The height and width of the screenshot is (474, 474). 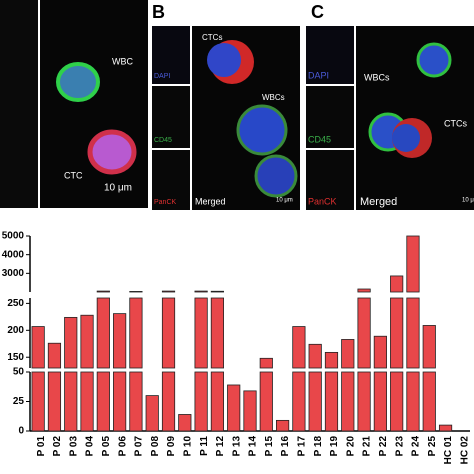 I want to click on x-tick-label: P 09, so click(x=171, y=446).